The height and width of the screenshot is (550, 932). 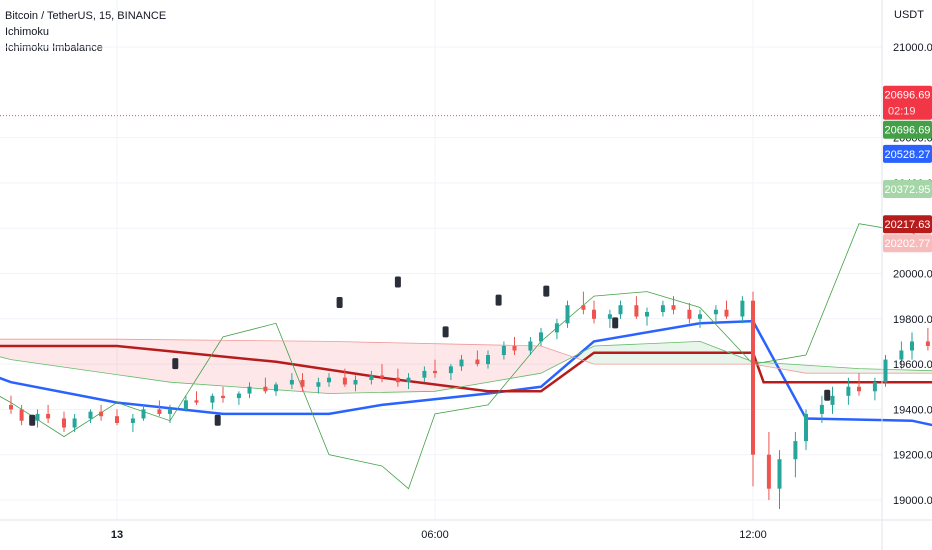 I want to click on price-tag-label: 20217.63, so click(x=908, y=225).